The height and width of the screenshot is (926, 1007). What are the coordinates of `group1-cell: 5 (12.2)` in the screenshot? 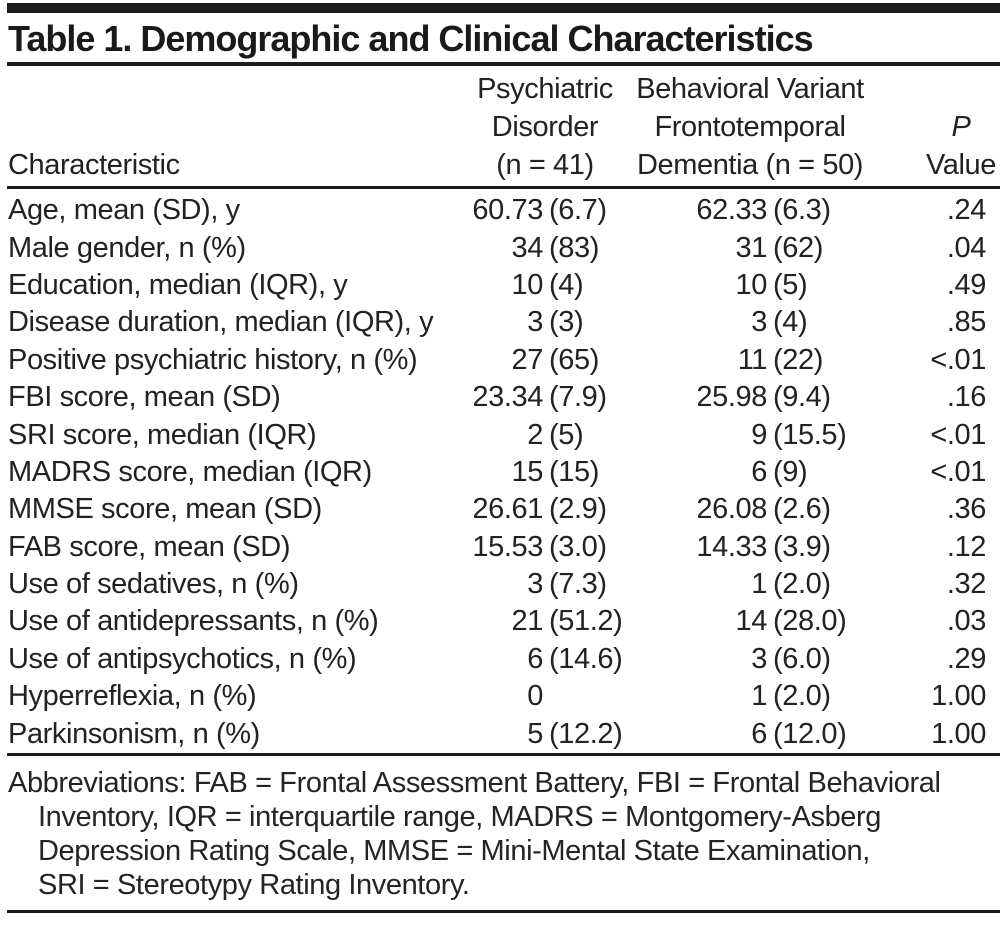 It's located at (545, 734).